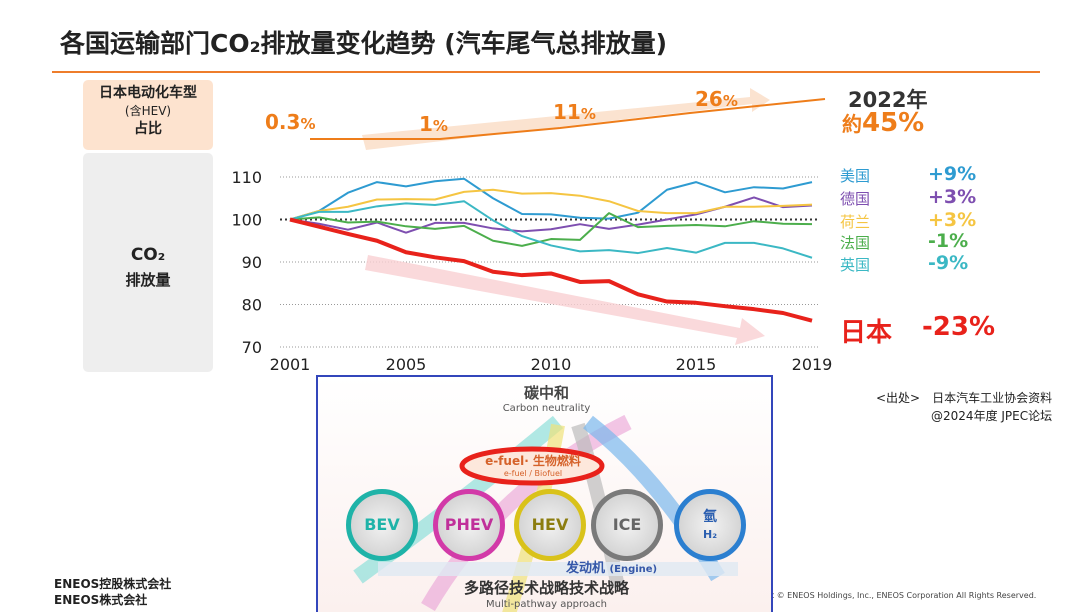  What do you see at coordinates (551, 204) in the screenshot?
I see `series-line-荷兰` at bounding box center [551, 204].